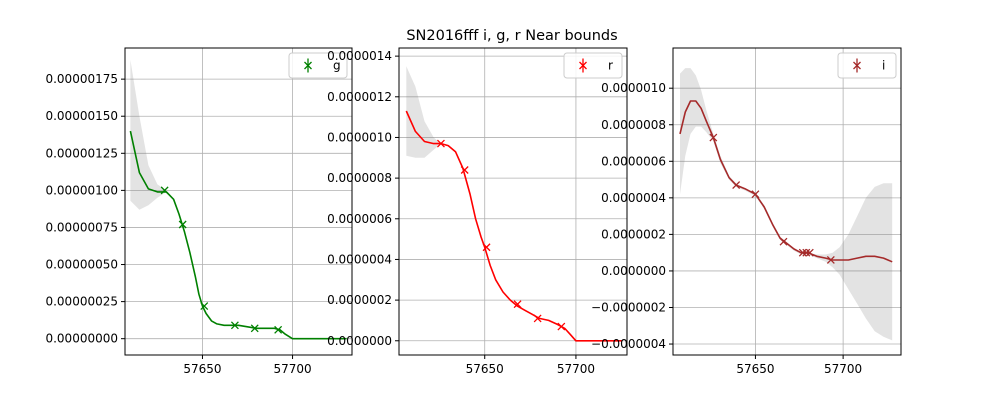 This screenshot has width=1000, height=400. I want to click on y-tick-label: −0.0000004, so click(628, 344).